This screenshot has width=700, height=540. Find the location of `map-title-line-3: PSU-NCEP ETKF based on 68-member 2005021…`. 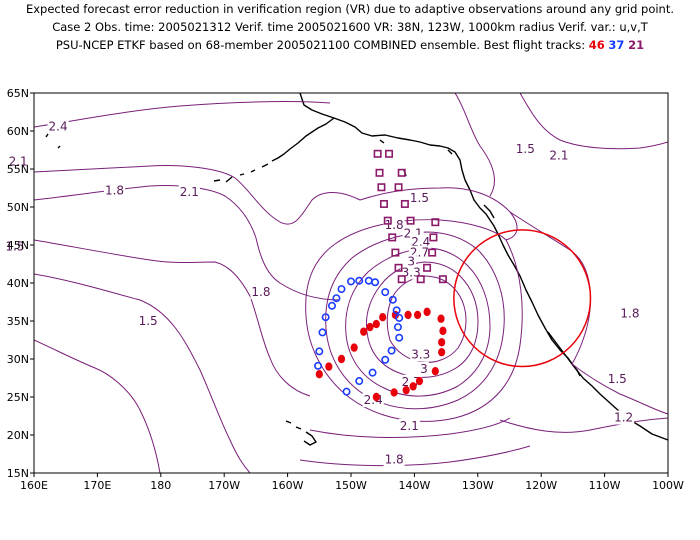

map-title-line-3: PSU-NCEP ETKF based on 68-member 2005021… is located at coordinates (350, 45).